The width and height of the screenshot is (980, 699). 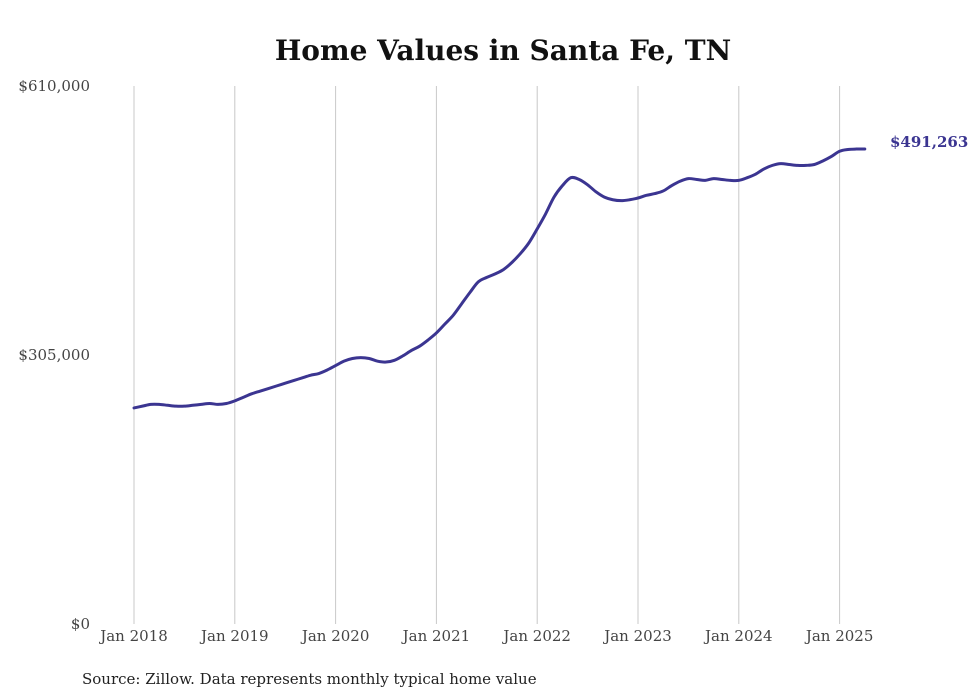 I want to click on y-axis-ticks: $0 $305,000 $610,000, so click(x=54, y=355).